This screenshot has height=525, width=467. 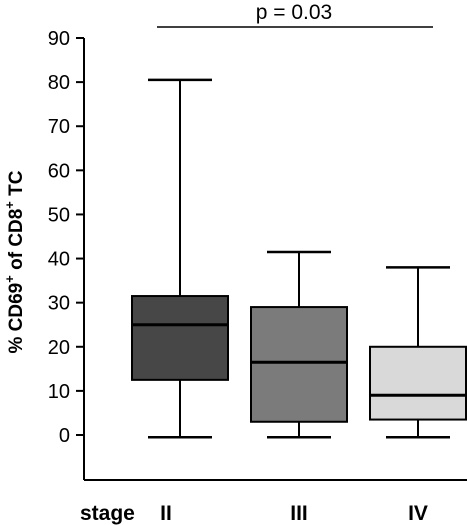 I want to click on y-ticks: 0 10 20 30 40 50 60 70 80 90, so click(x=66, y=237).